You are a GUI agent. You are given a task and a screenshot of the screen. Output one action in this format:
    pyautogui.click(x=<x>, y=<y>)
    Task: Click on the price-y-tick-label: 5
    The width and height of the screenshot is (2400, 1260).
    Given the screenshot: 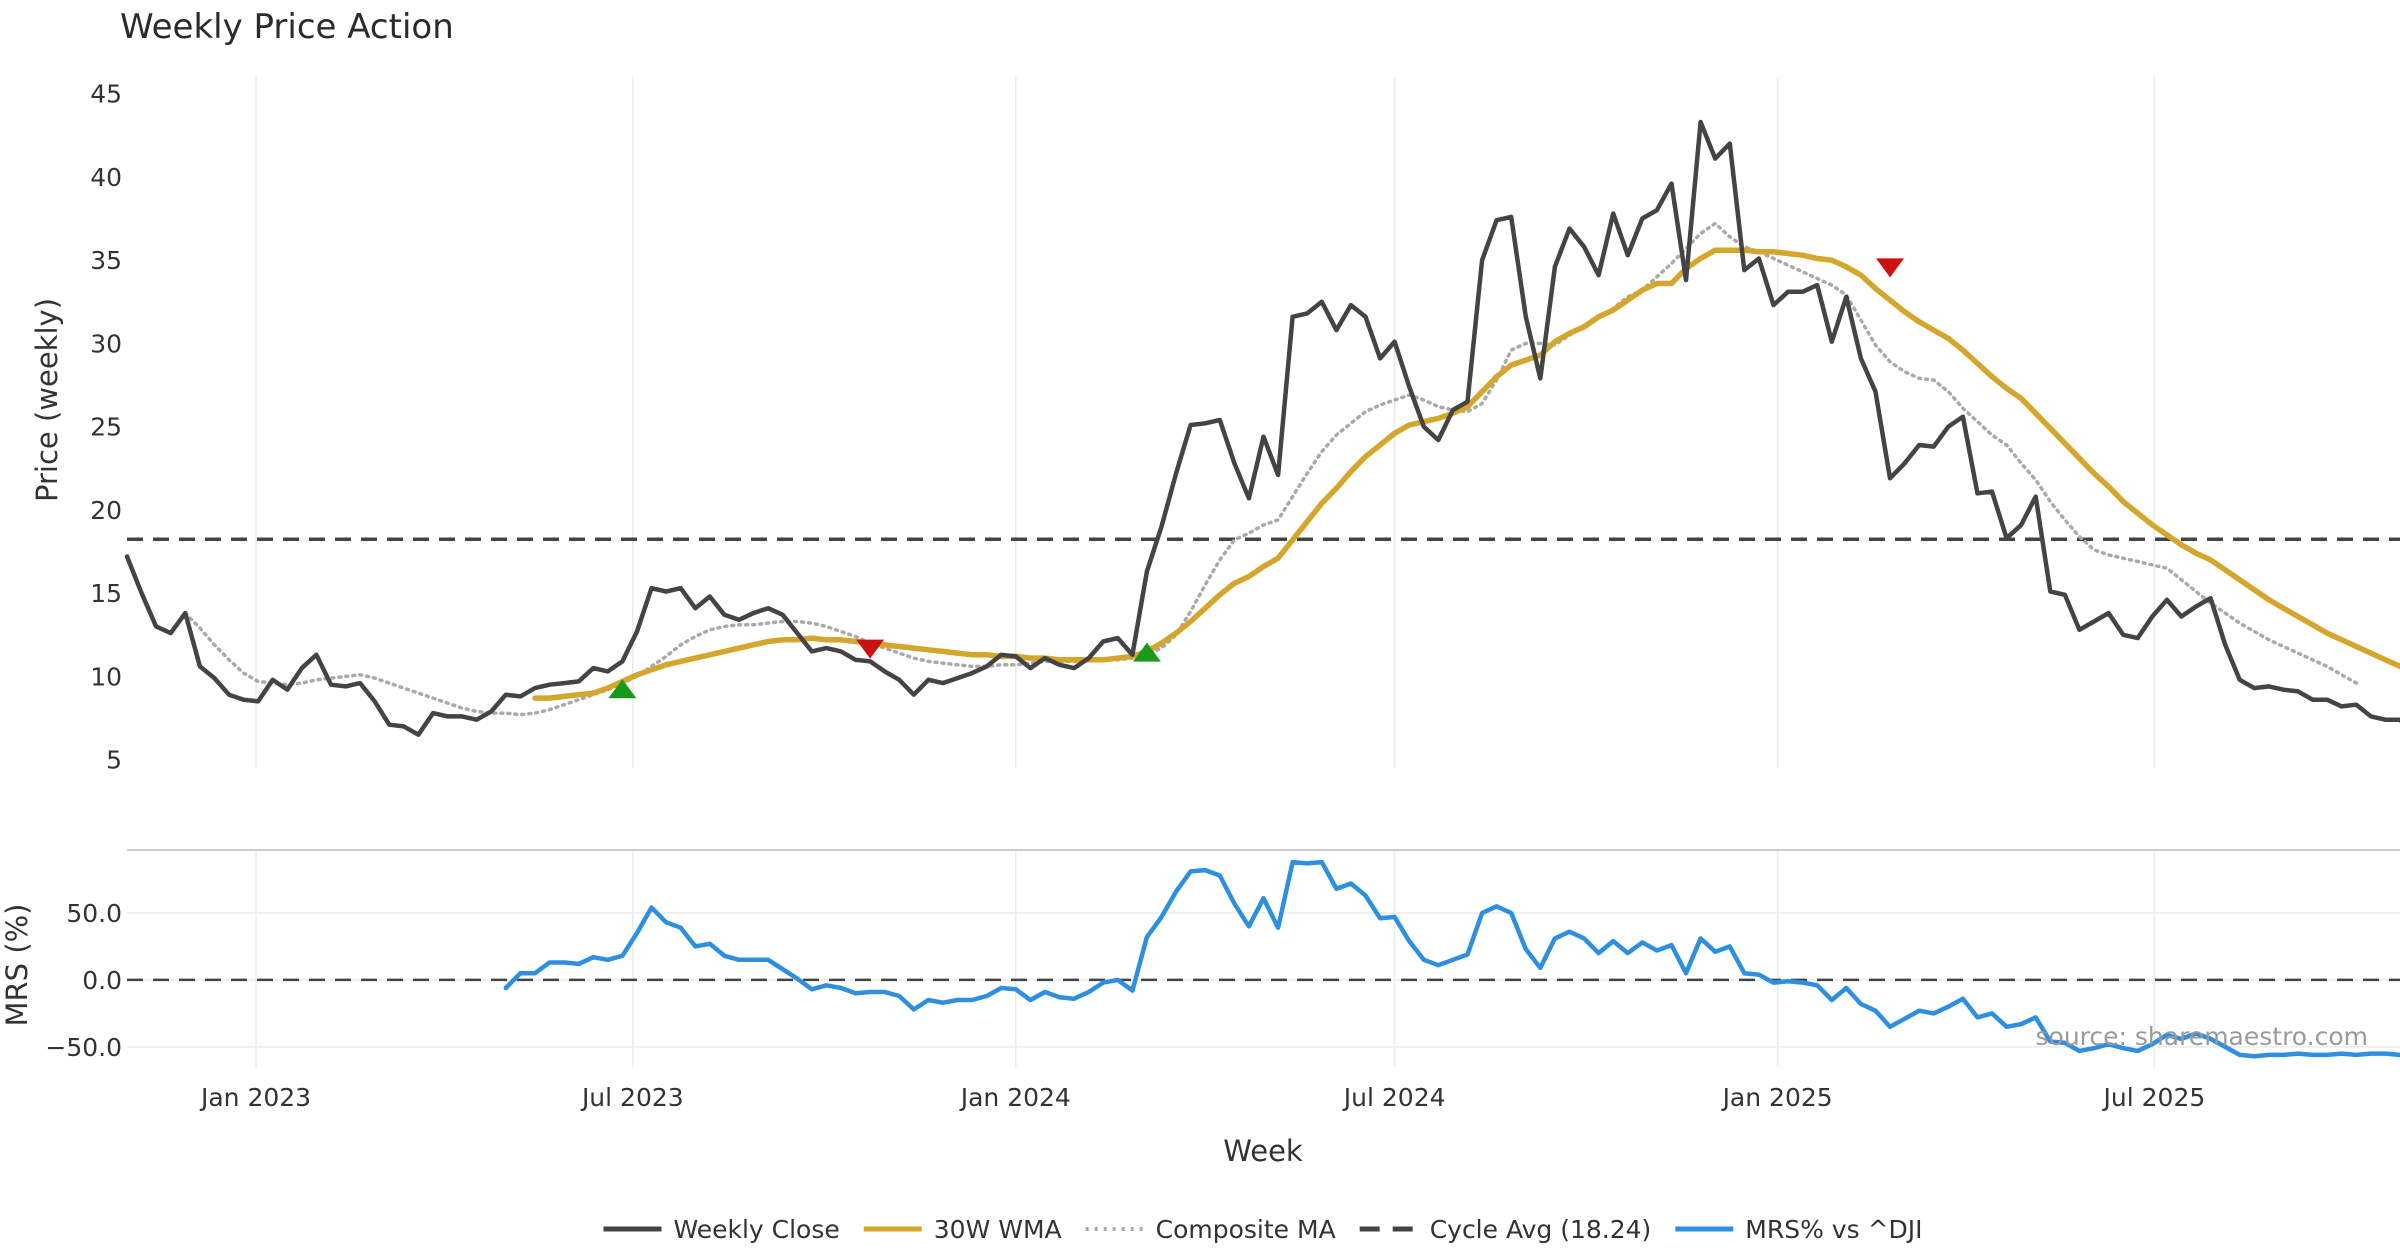 What is the action you would take?
    pyautogui.click(x=114, y=760)
    